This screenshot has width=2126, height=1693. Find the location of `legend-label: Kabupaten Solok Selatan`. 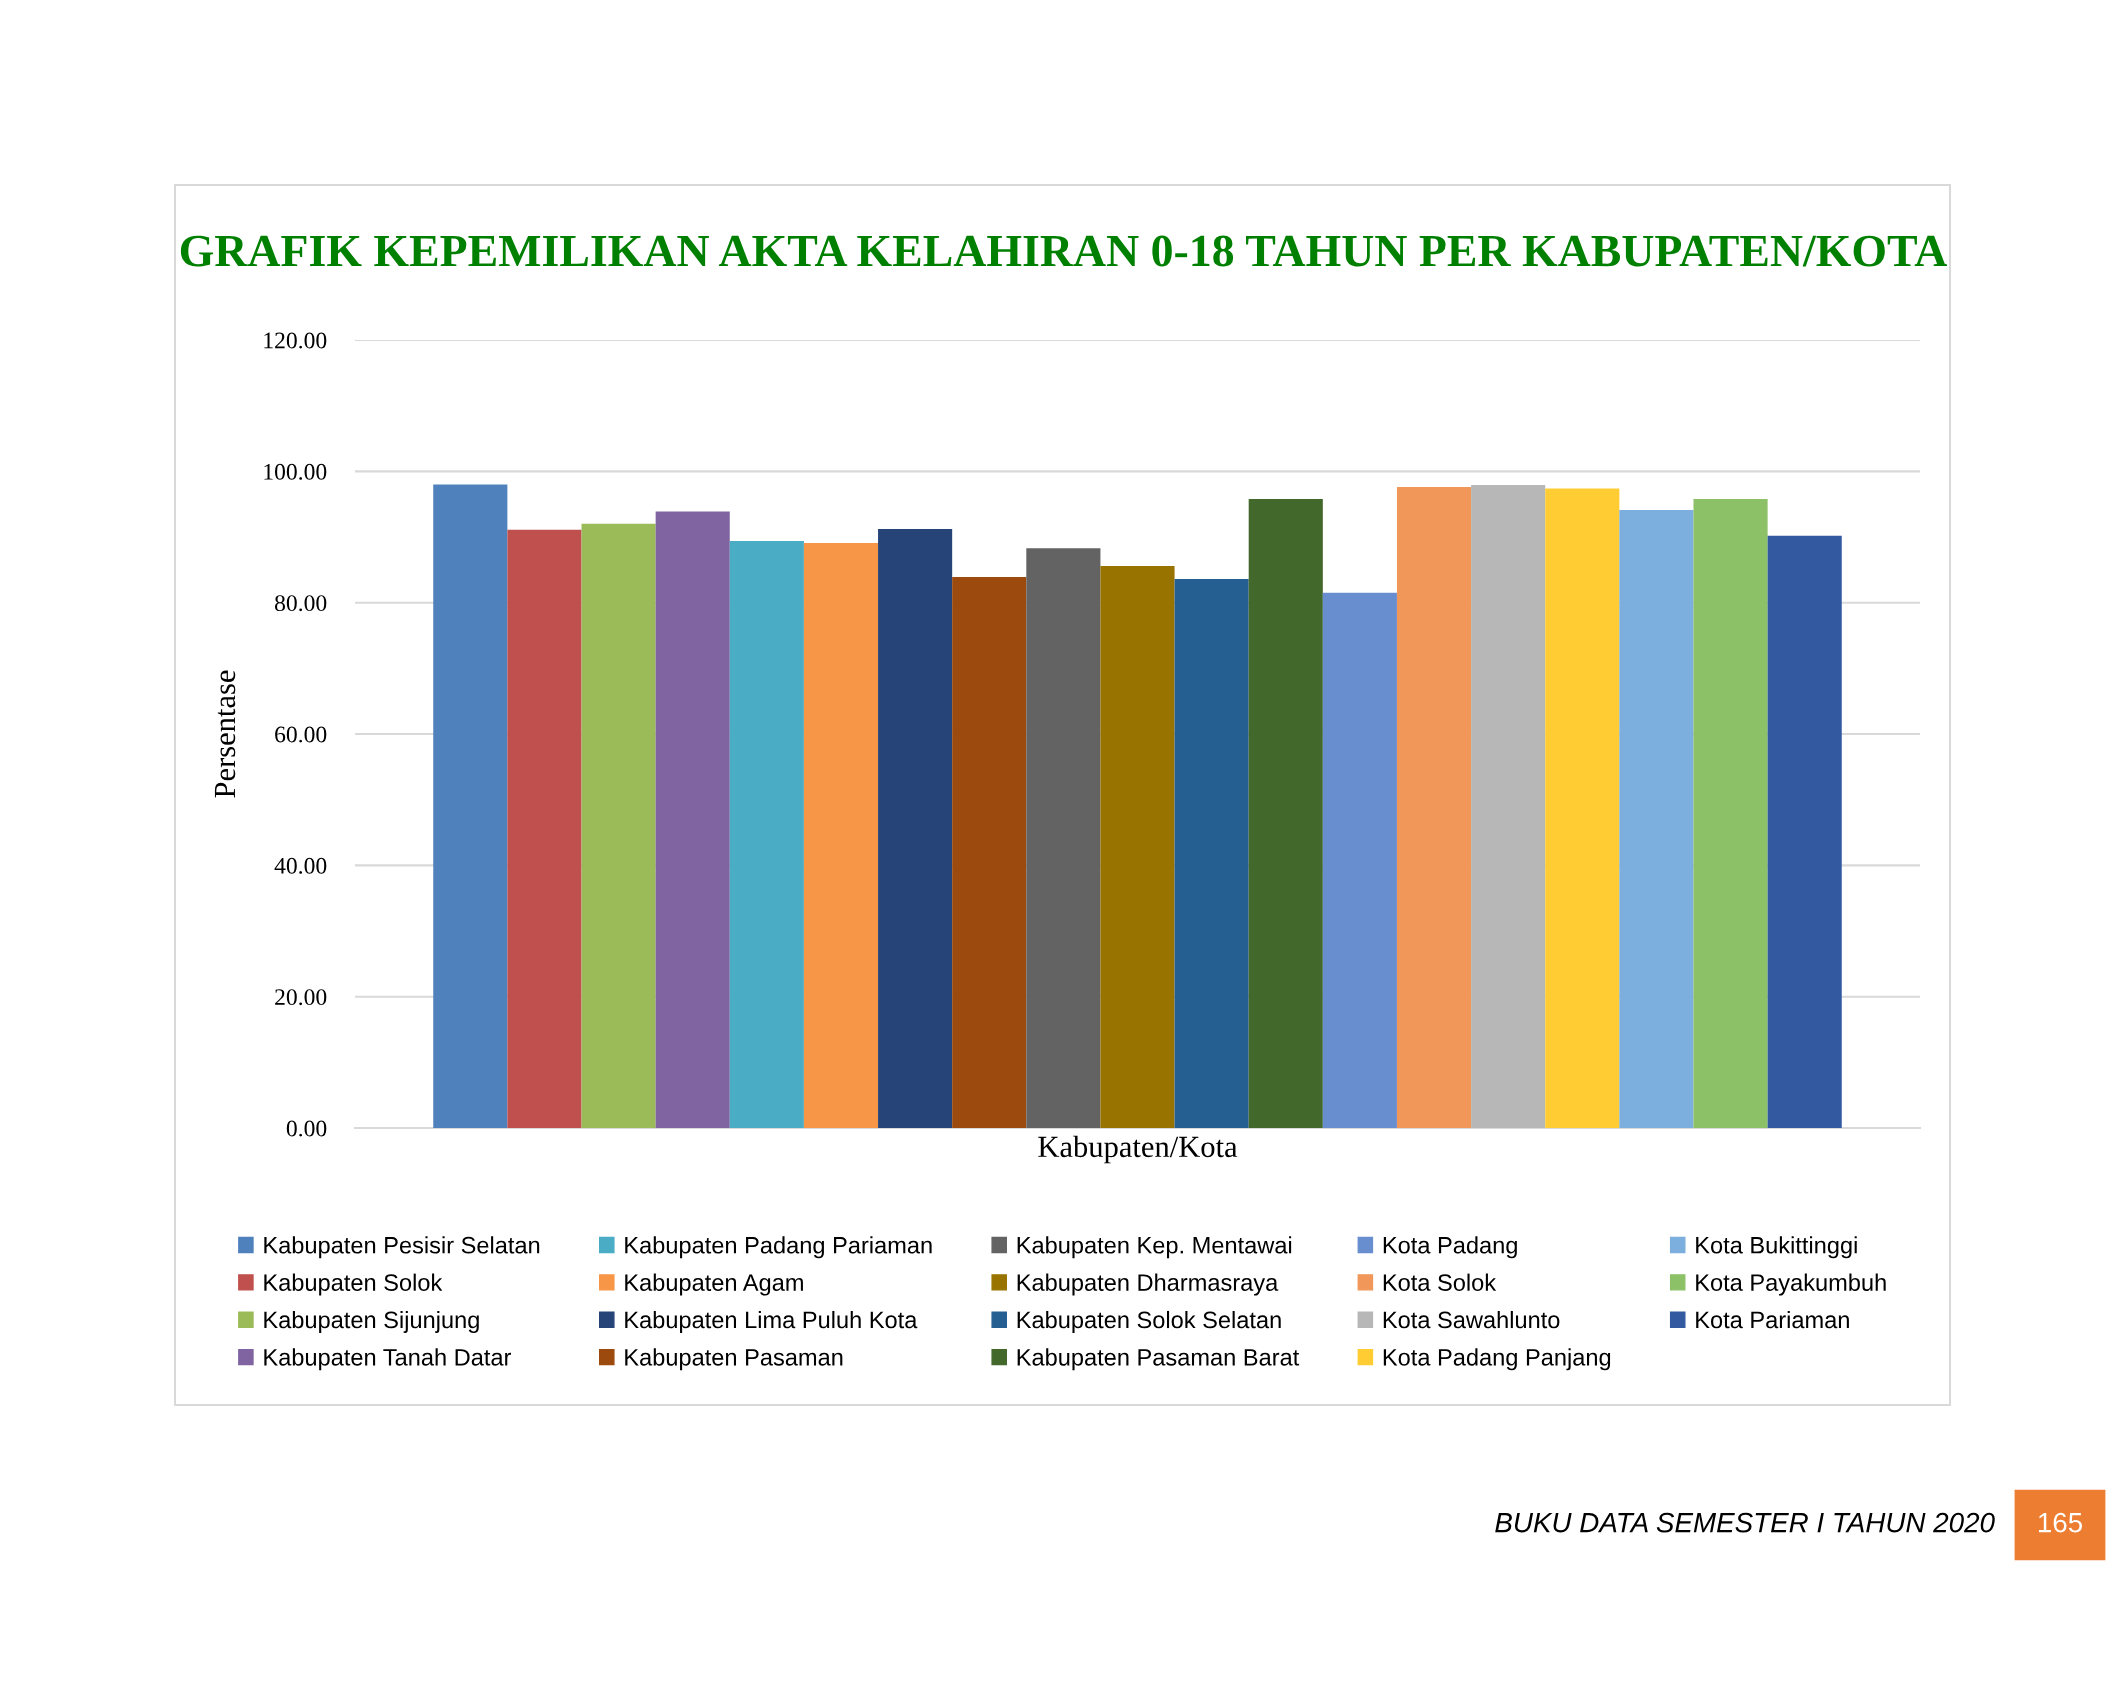

legend-label: Kabupaten Solok Selatan is located at coordinates (1149, 1321).